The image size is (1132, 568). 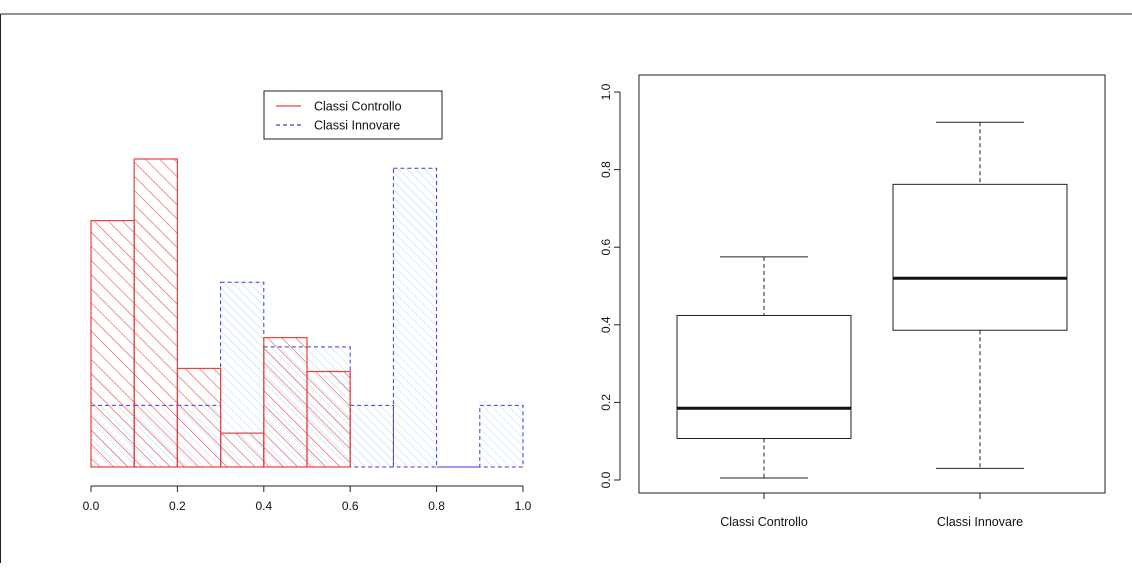 What do you see at coordinates (358, 107) in the screenshot?
I see `legend-label: Classi Controllo` at bounding box center [358, 107].